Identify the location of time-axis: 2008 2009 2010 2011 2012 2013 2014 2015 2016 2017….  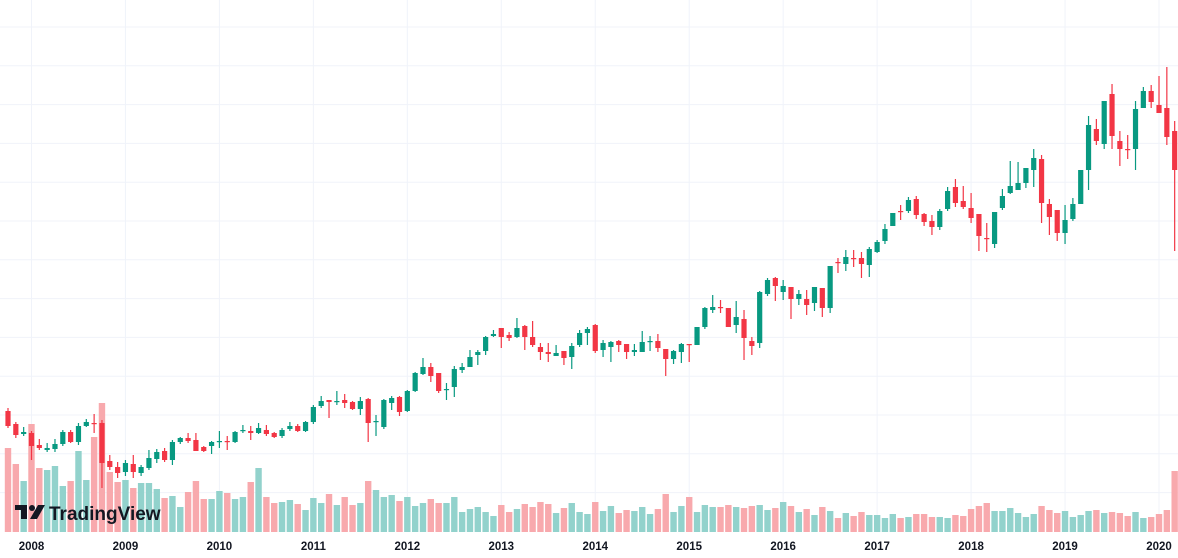
(595, 547).